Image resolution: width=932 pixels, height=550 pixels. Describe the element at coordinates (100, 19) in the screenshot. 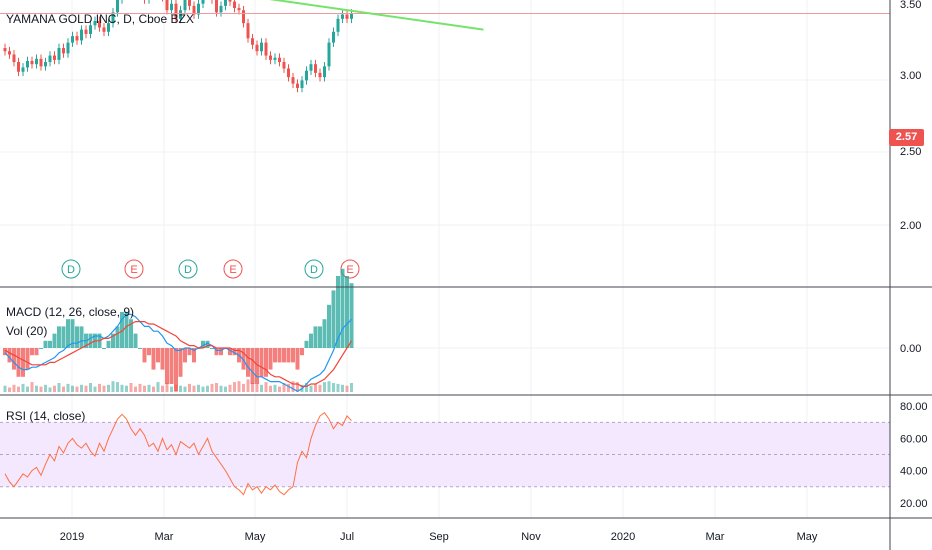

I see `chart-title: YAMANA GOLD INC, D, Cboe BZX` at that location.